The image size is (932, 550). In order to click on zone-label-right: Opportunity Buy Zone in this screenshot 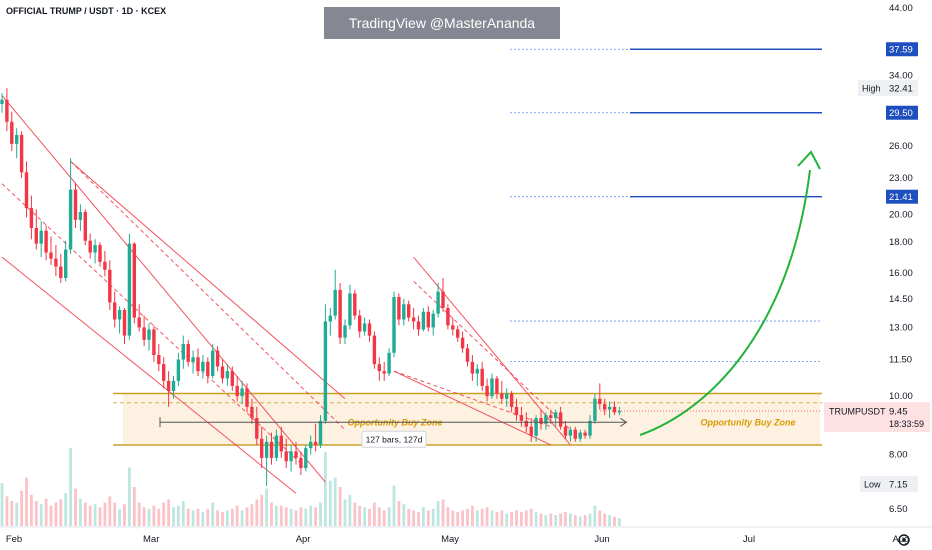, I will do `click(748, 422)`.